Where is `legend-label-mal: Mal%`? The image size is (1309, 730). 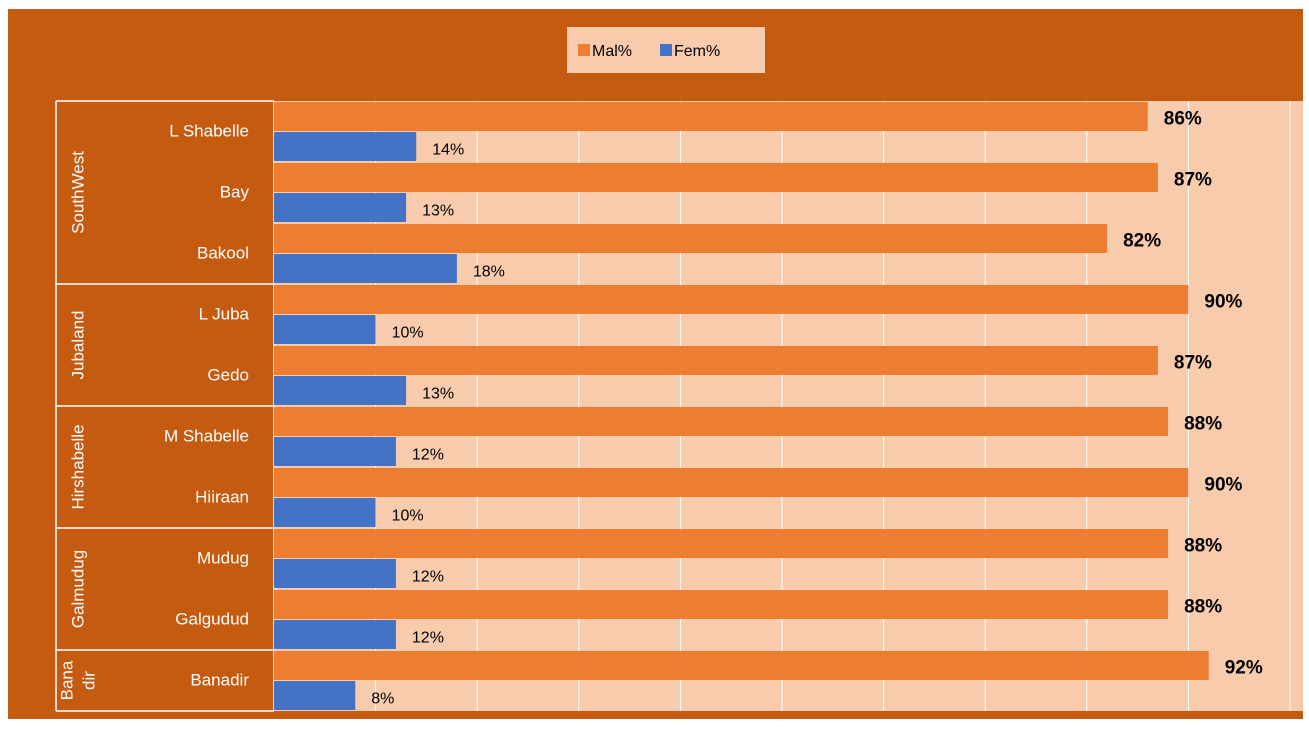 legend-label-mal: Mal% is located at coordinates (612, 51).